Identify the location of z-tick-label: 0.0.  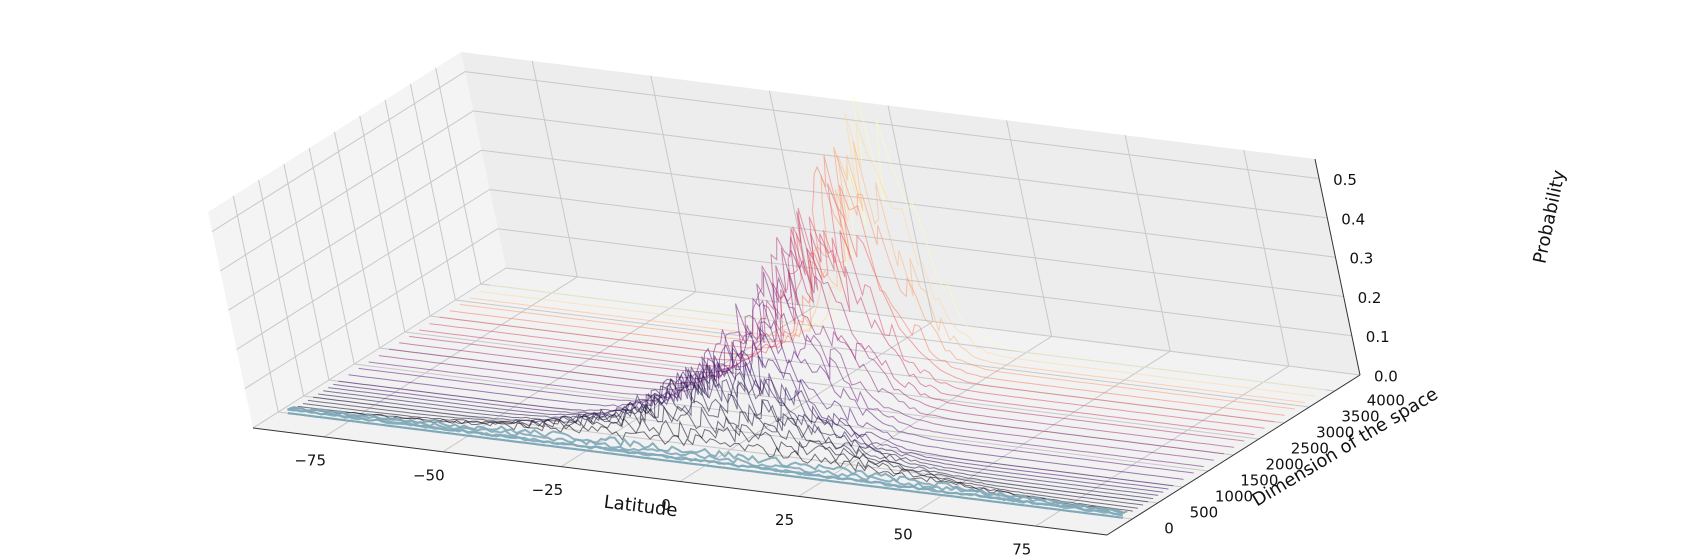
(1386, 377).